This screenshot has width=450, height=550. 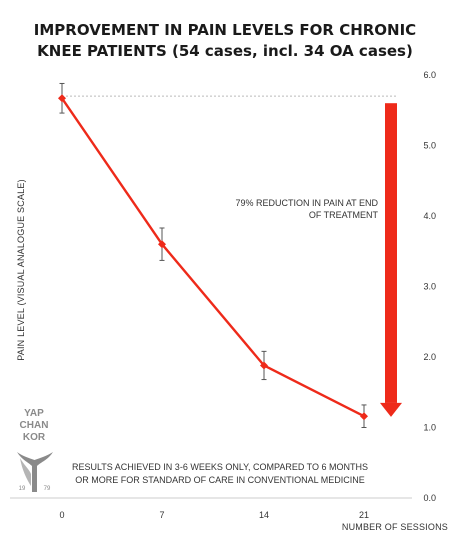 I want to click on logo-emblem-shadow, so click(x=25, y=472).